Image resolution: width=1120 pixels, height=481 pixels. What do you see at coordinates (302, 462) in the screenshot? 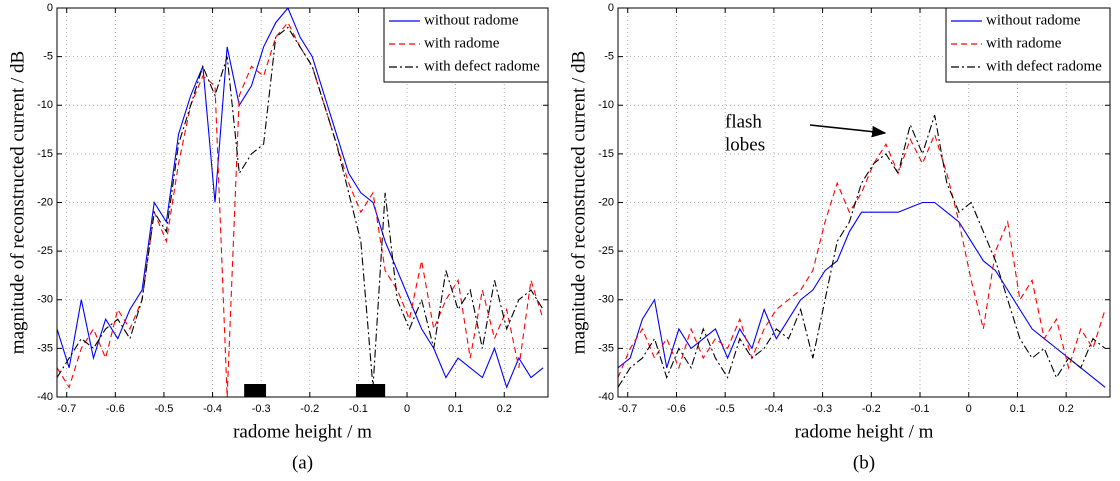
I see `caption: (a)` at bounding box center [302, 462].